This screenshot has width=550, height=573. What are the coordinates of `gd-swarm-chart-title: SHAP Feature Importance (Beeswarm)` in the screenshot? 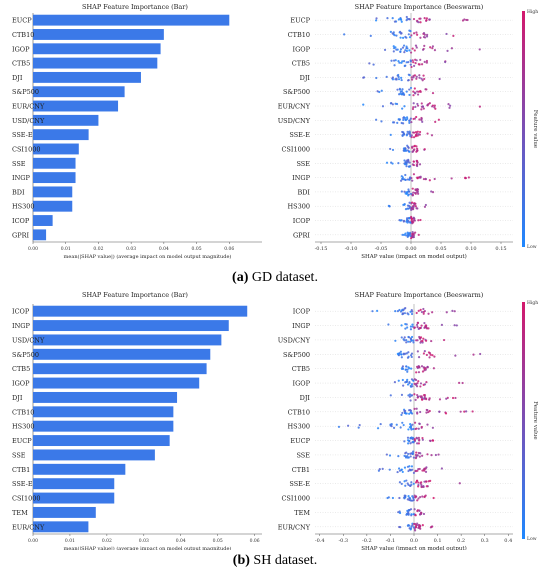 It's located at (419, 7).